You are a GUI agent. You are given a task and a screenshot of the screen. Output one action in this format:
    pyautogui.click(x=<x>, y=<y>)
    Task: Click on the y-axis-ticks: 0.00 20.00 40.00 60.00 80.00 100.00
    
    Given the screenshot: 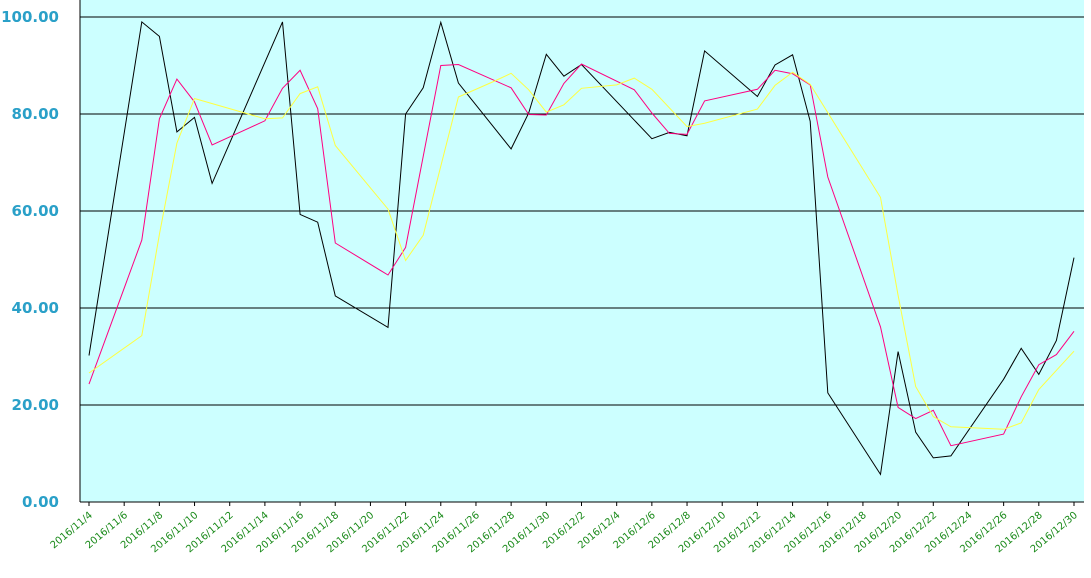 What is the action you would take?
    pyautogui.click(x=30, y=259)
    